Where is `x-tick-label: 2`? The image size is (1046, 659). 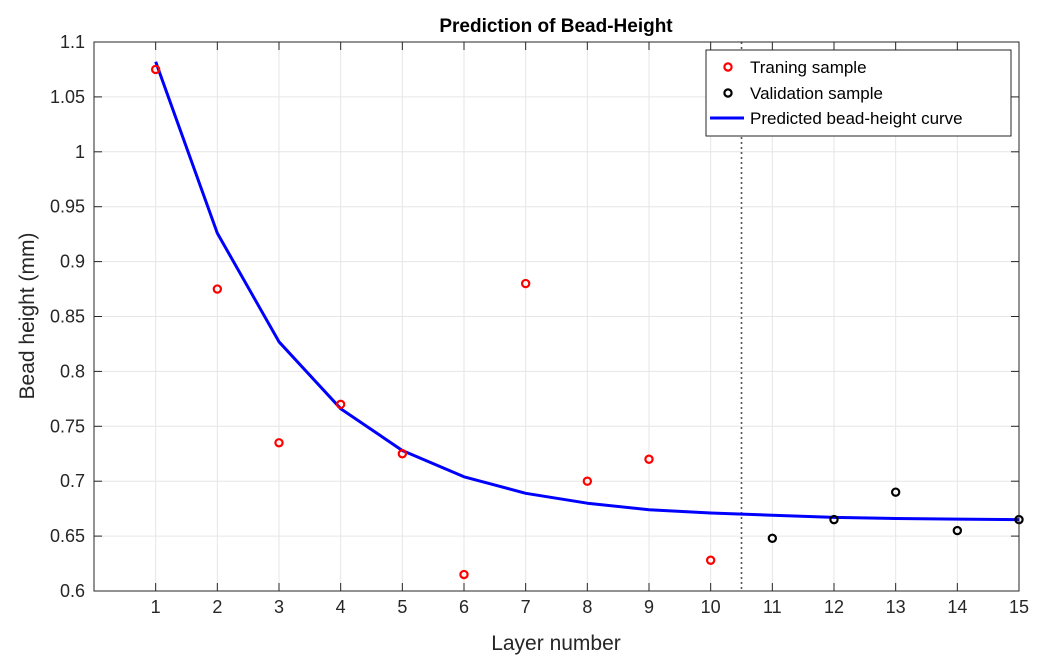 x-tick-label: 2 is located at coordinates (217, 607).